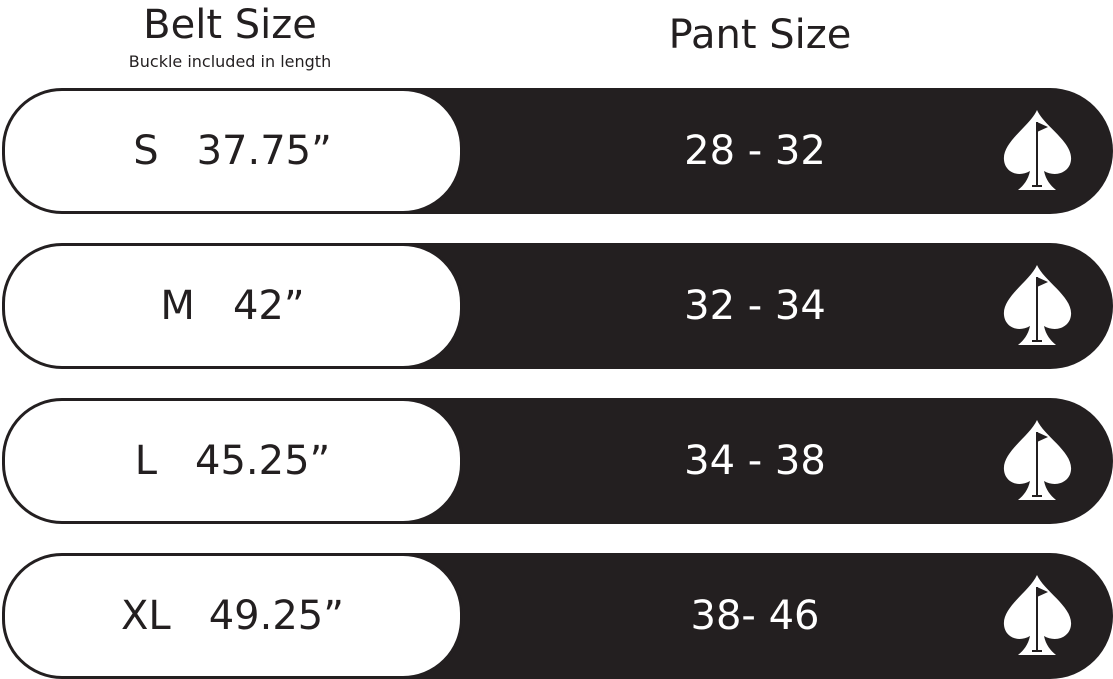 This screenshot has width=1113, height=679. What do you see at coordinates (268, 306) in the screenshot?
I see `belt-length: 42”` at bounding box center [268, 306].